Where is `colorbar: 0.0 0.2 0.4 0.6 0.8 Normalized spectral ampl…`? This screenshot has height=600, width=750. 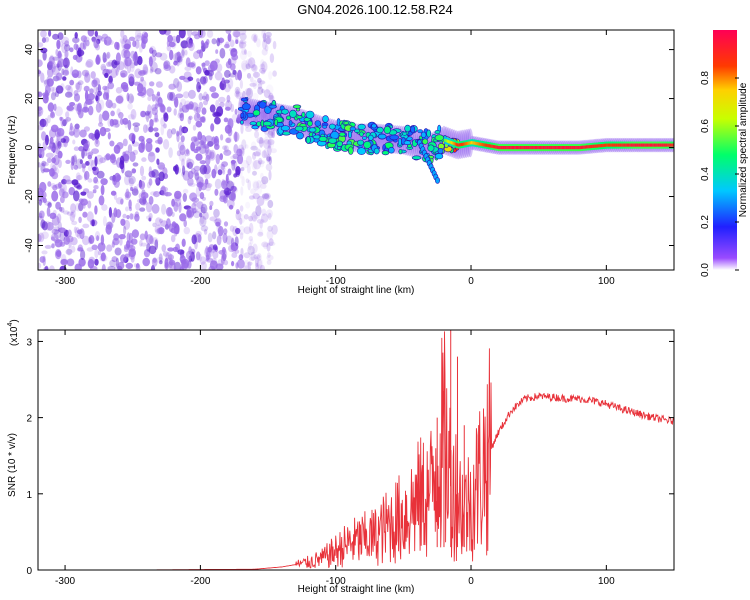
colorbar: 0.0 0.2 0.4 0.6 0.8 Normalized spectral ampl… is located at coordinates (724, 153).